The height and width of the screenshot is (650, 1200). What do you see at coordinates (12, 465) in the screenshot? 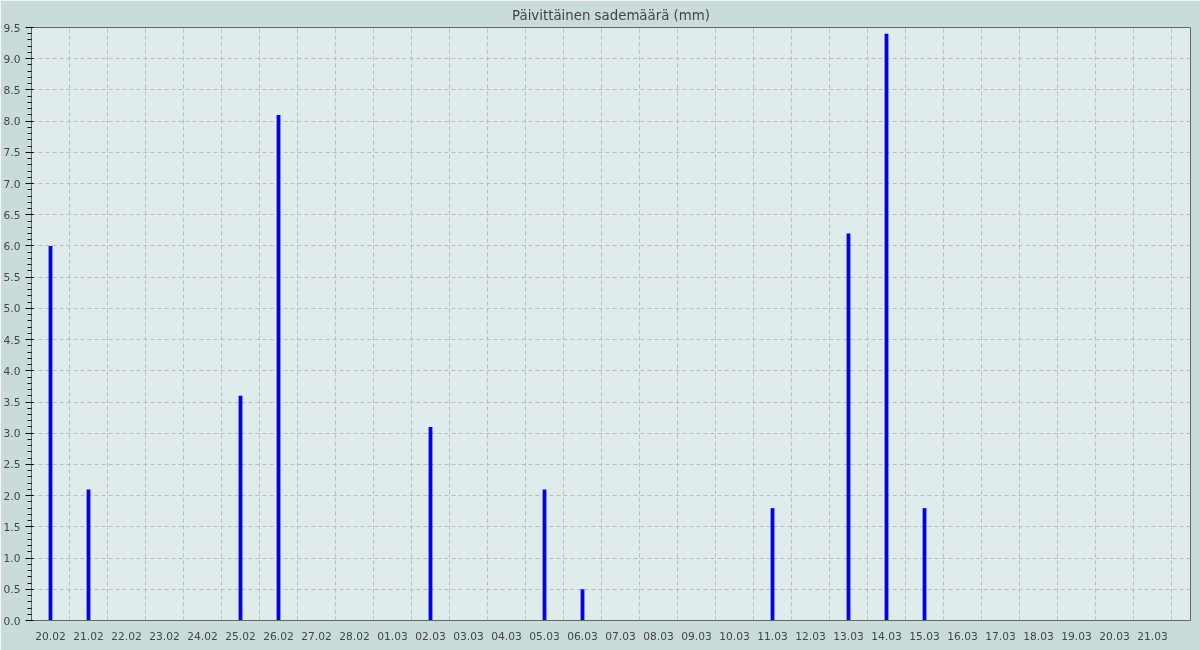
I see `y-tick-label: 2.5` at bounding box center [12, 465].